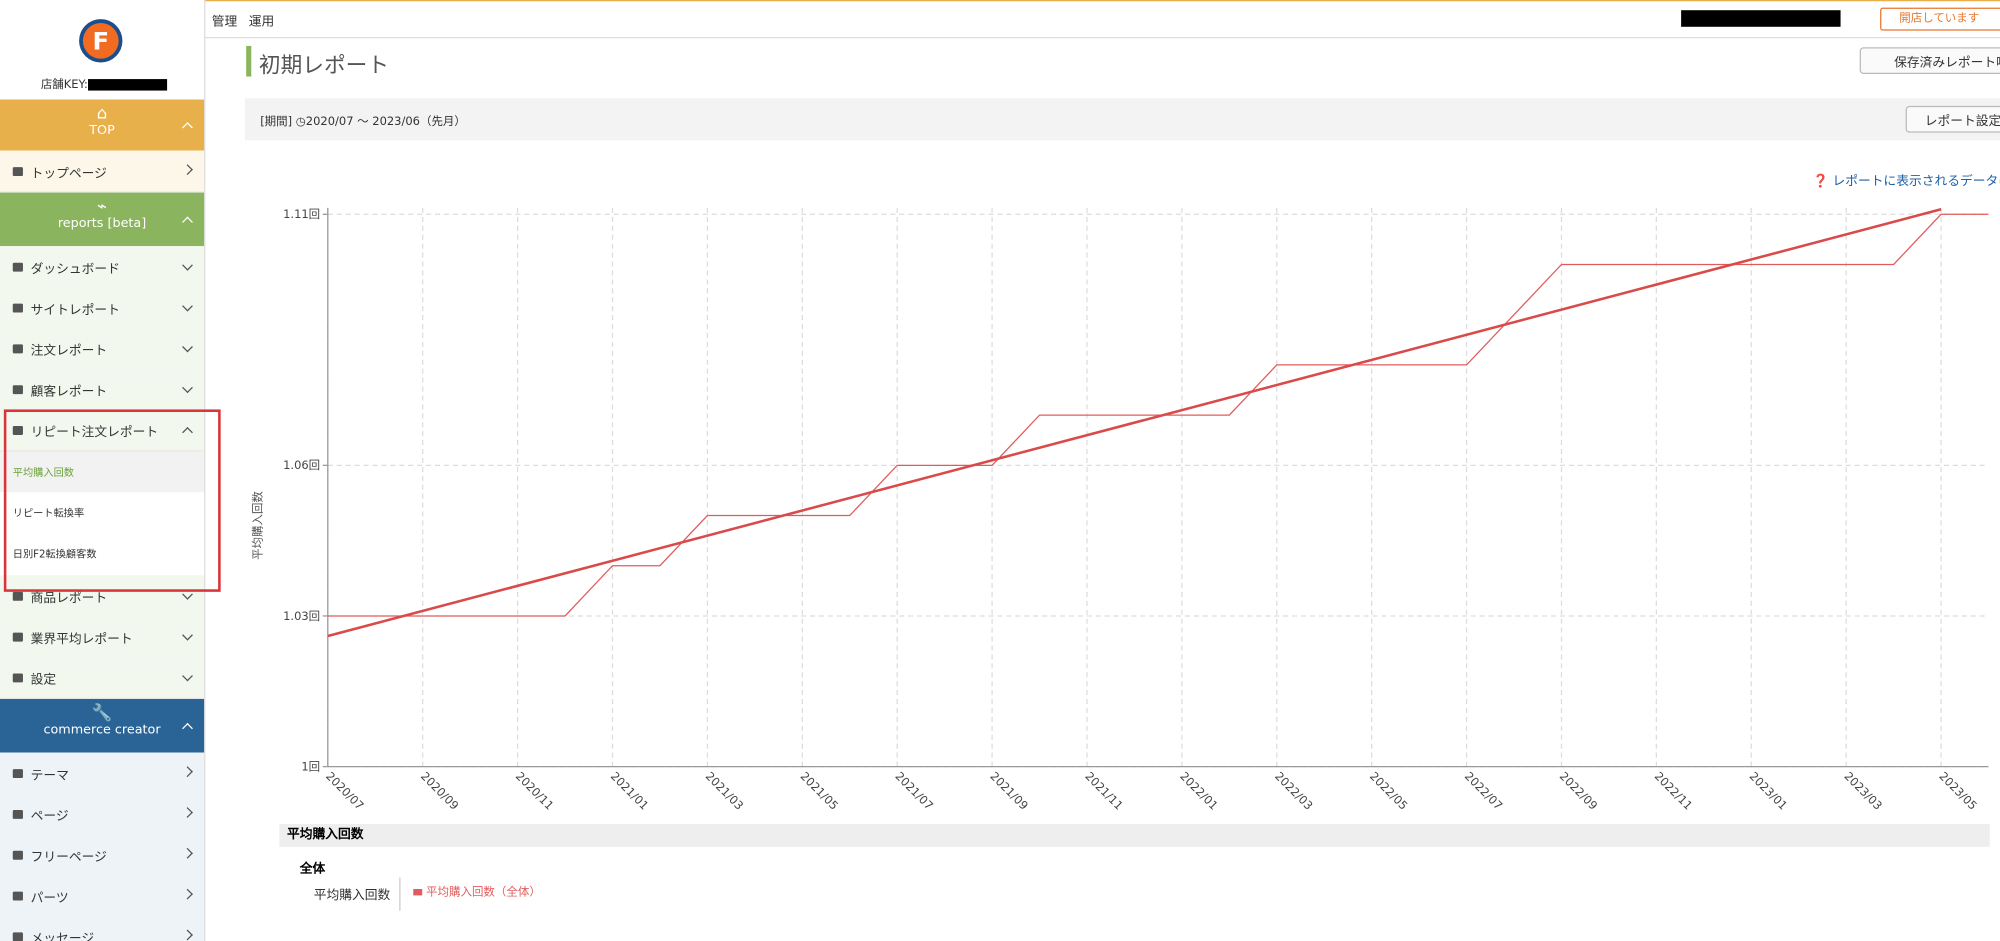 This screenshot has width=2000, height=941. What do you see at coordinates (102, 223) in the screenshot?
I see `section-title: reports [beta]` at bounding box center [102, 223].